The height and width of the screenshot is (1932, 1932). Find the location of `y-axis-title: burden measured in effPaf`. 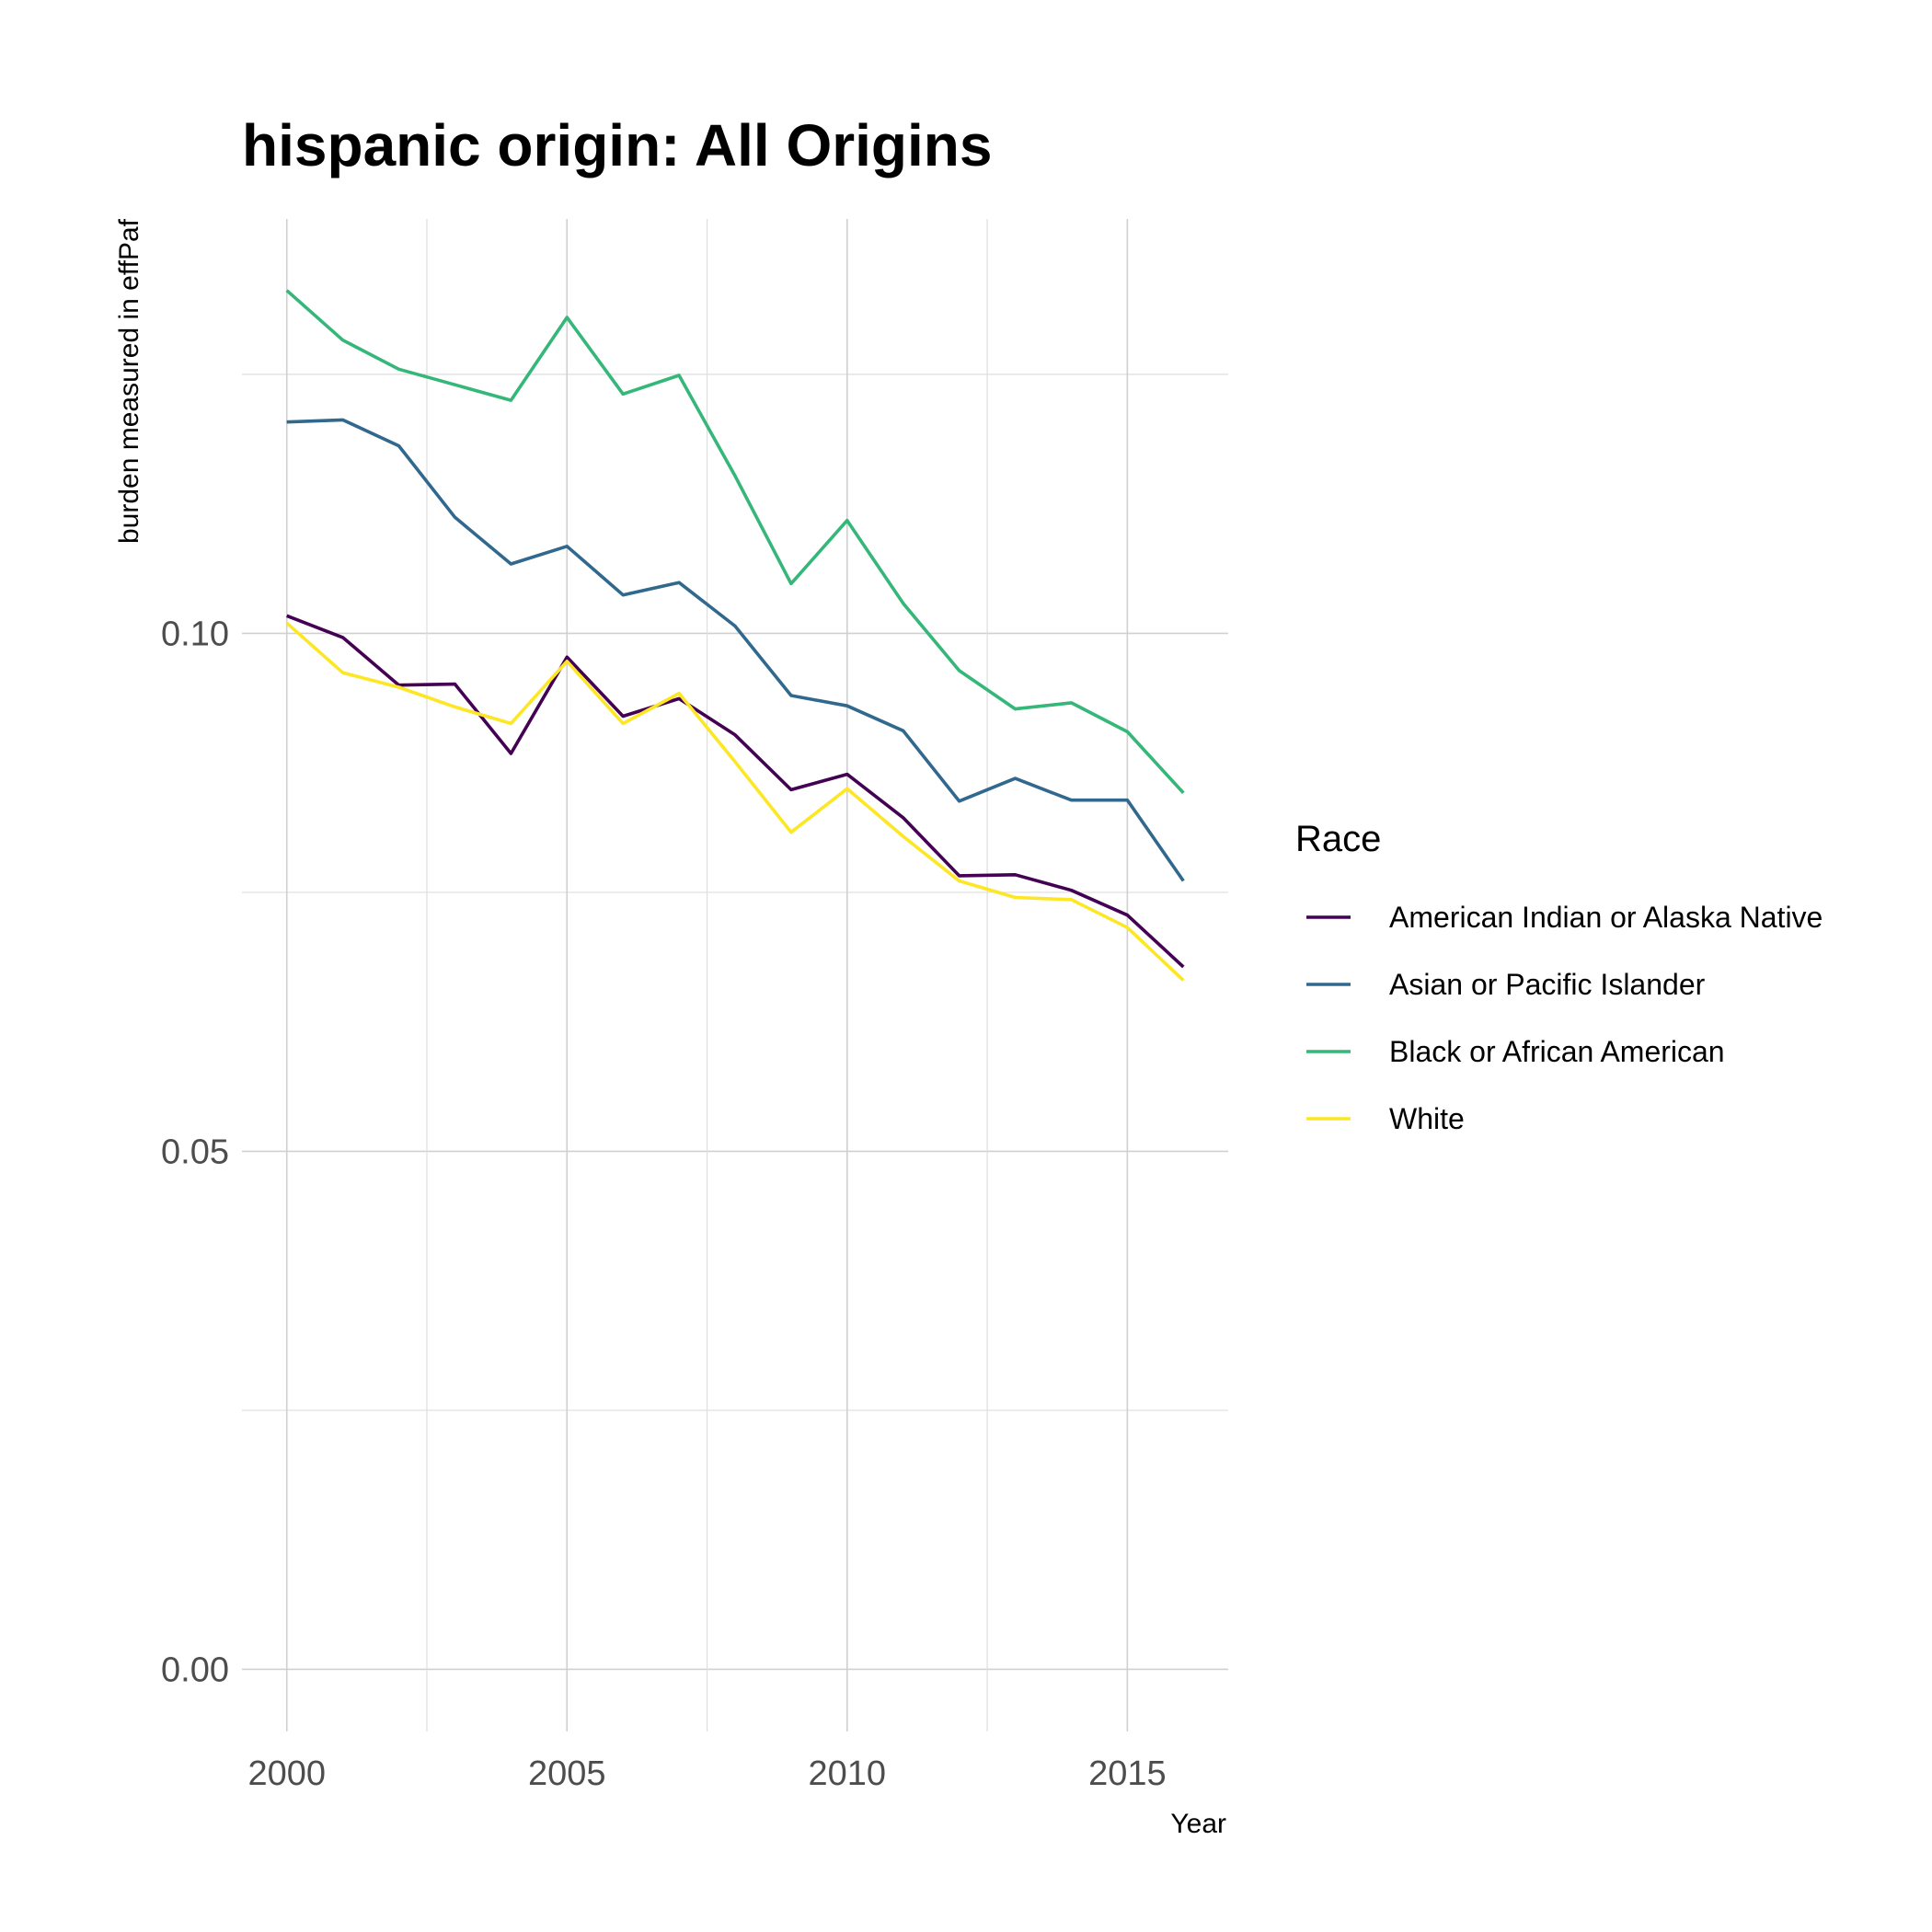

y-axis-title: burden measured in effPaf is located at coordinates (129, 381).